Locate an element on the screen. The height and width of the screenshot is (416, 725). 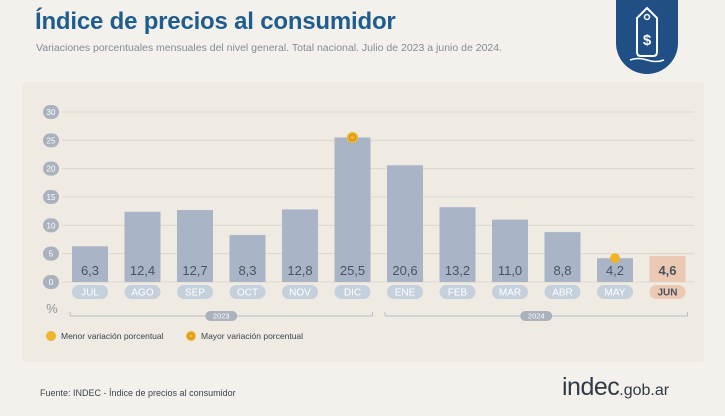
y-tick-label: 30 is located at coordinates (51, 112).